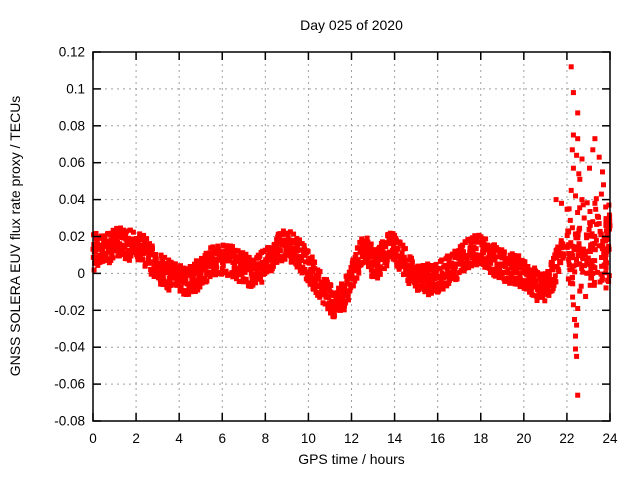 The width and height of the screenshot is (640, 480). I want to click on x-tick-label: 14, so click(395, 438).